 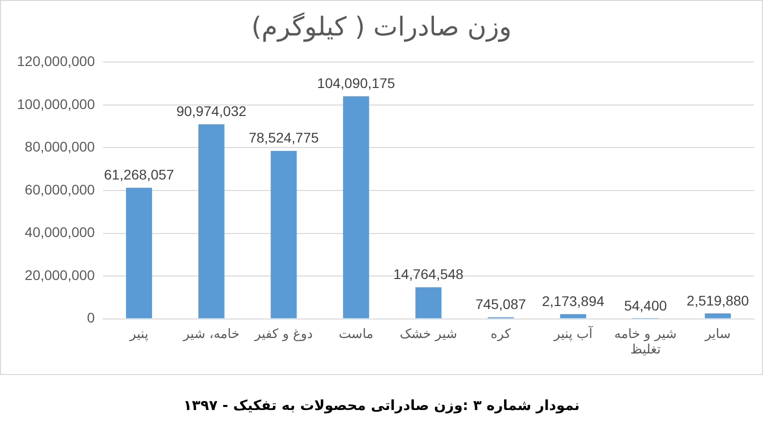 What do you see at coordinates (60, 274) in the screenshot?
I see `y-tick-label: 20,000,000` at bounding box center [60, 274].